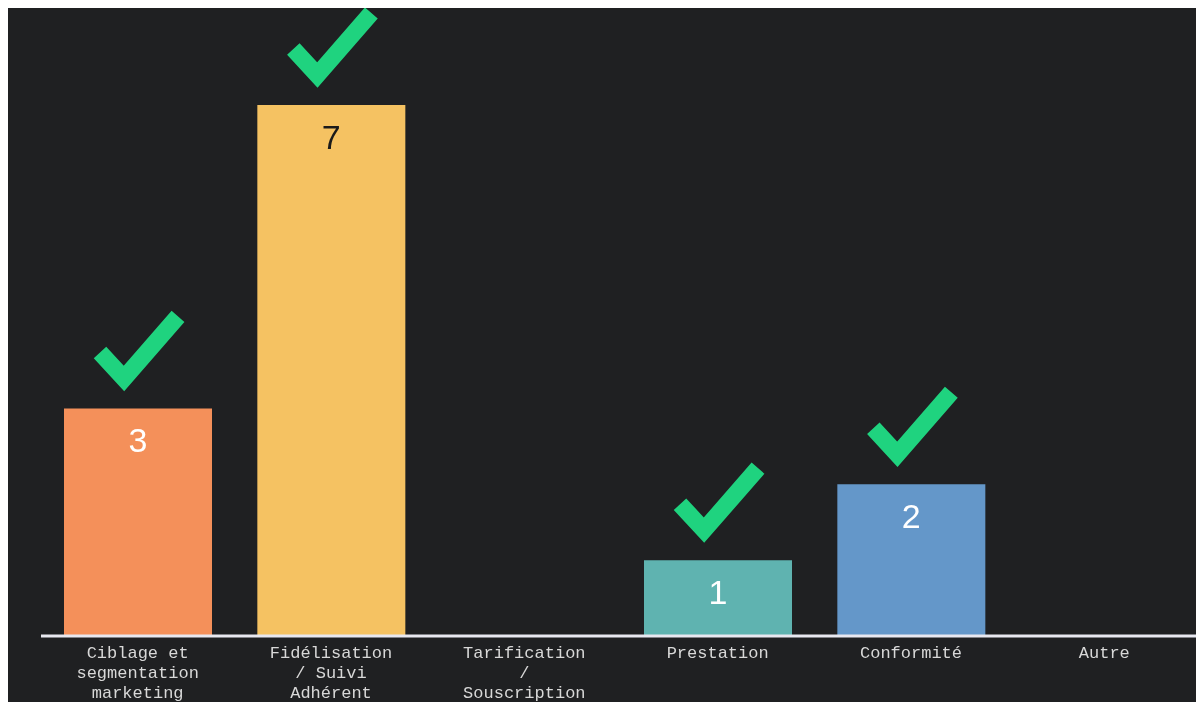  I want to click on x-tick-label: Fidélisation / Suivi Adhérent, so click(331, 673).